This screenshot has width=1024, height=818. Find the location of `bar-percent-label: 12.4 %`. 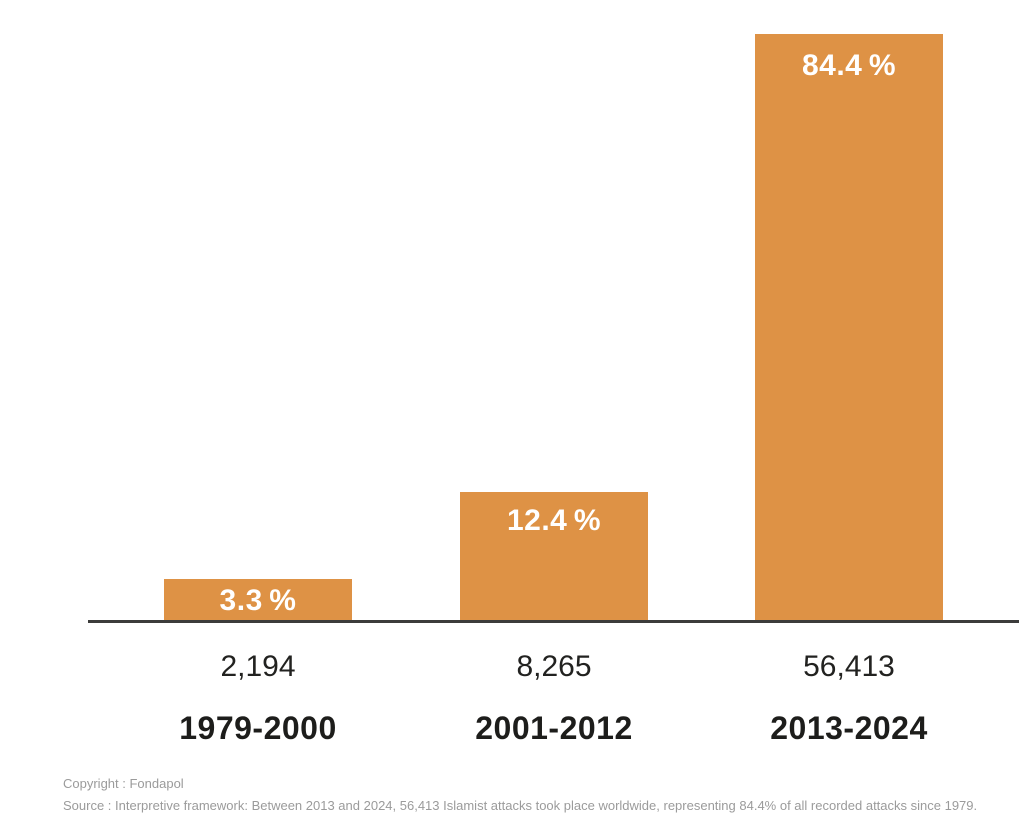

bar-percent-label: 12.4 % is located at coordinates (554, 520).